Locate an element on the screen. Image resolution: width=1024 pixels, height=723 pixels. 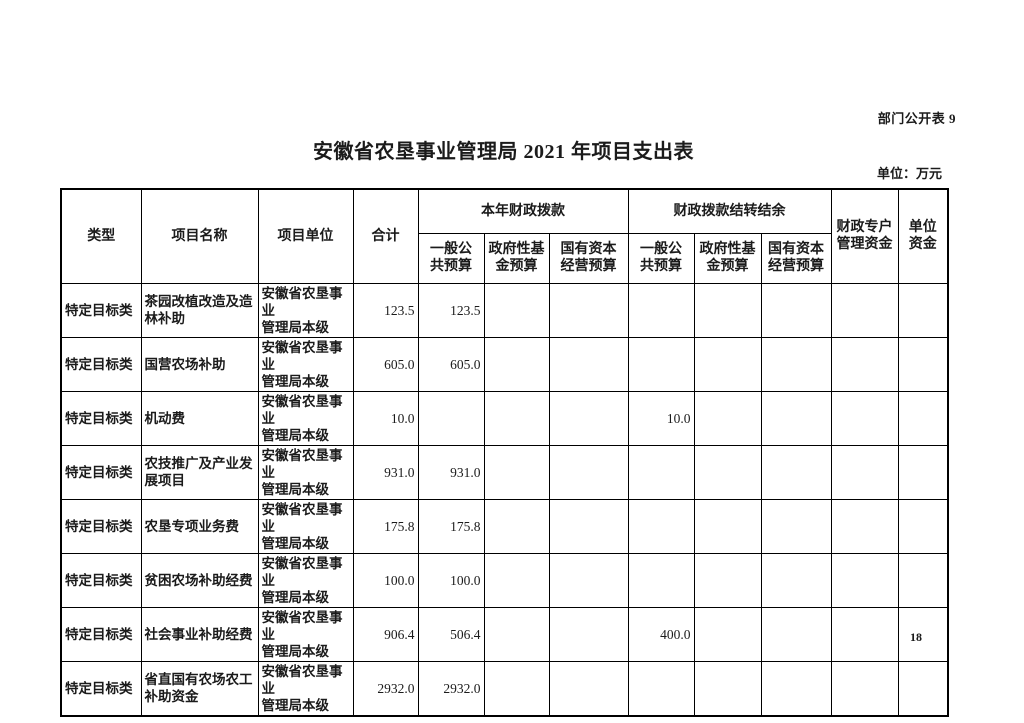
table-row: 特定目标类 贫困农场补助经费 安徽省农垦事业 管理局本级 100.0 100.0 is located at coordinates (504, 580).